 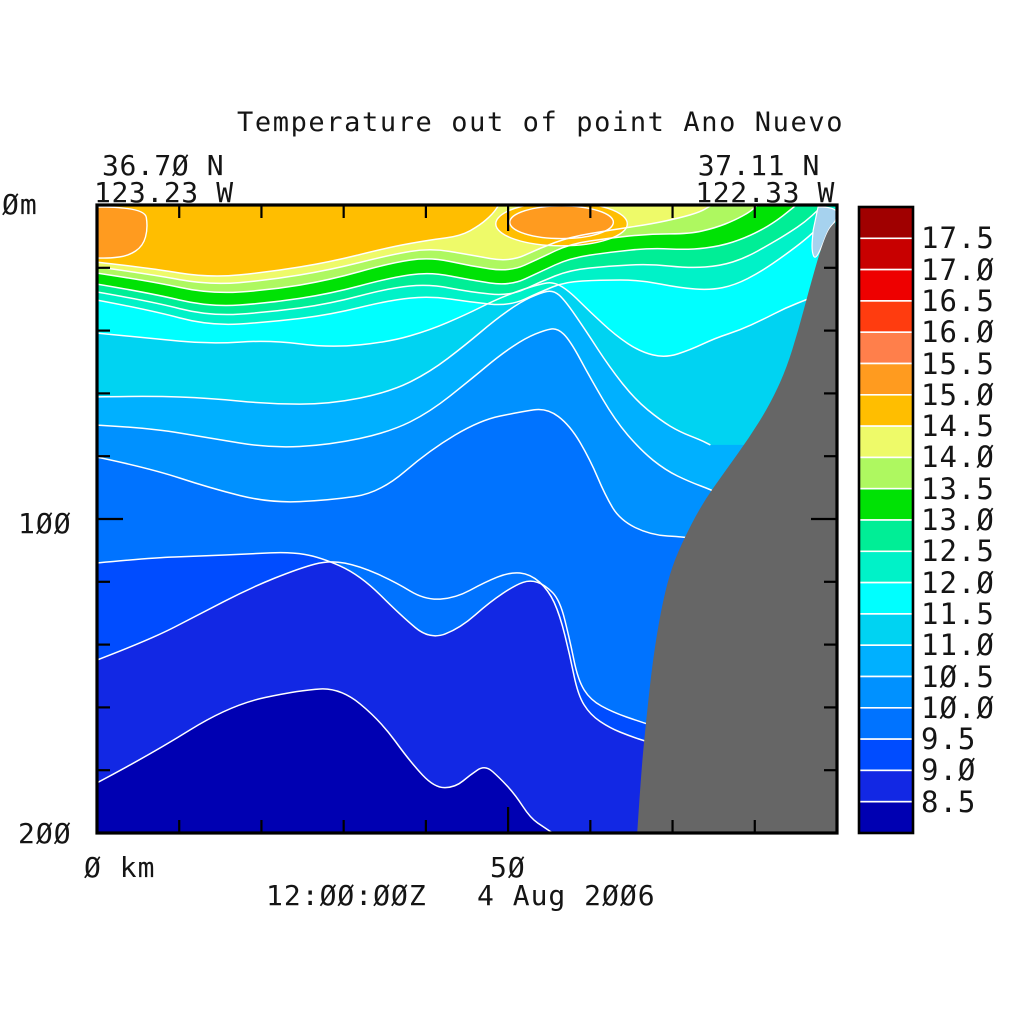 I want to click on colorbar-label: 14.5, so click(x=958, y=426).